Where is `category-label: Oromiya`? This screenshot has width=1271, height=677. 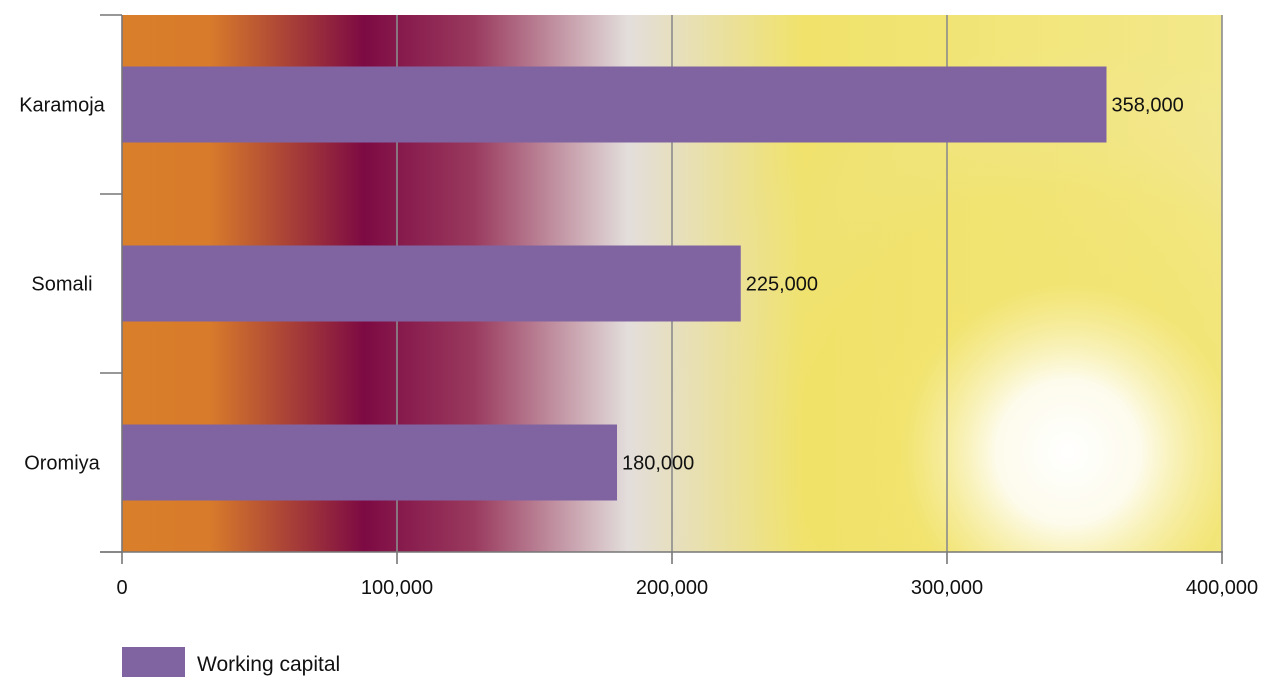
category-label: Oromiya is located at coordinates (62, 464).